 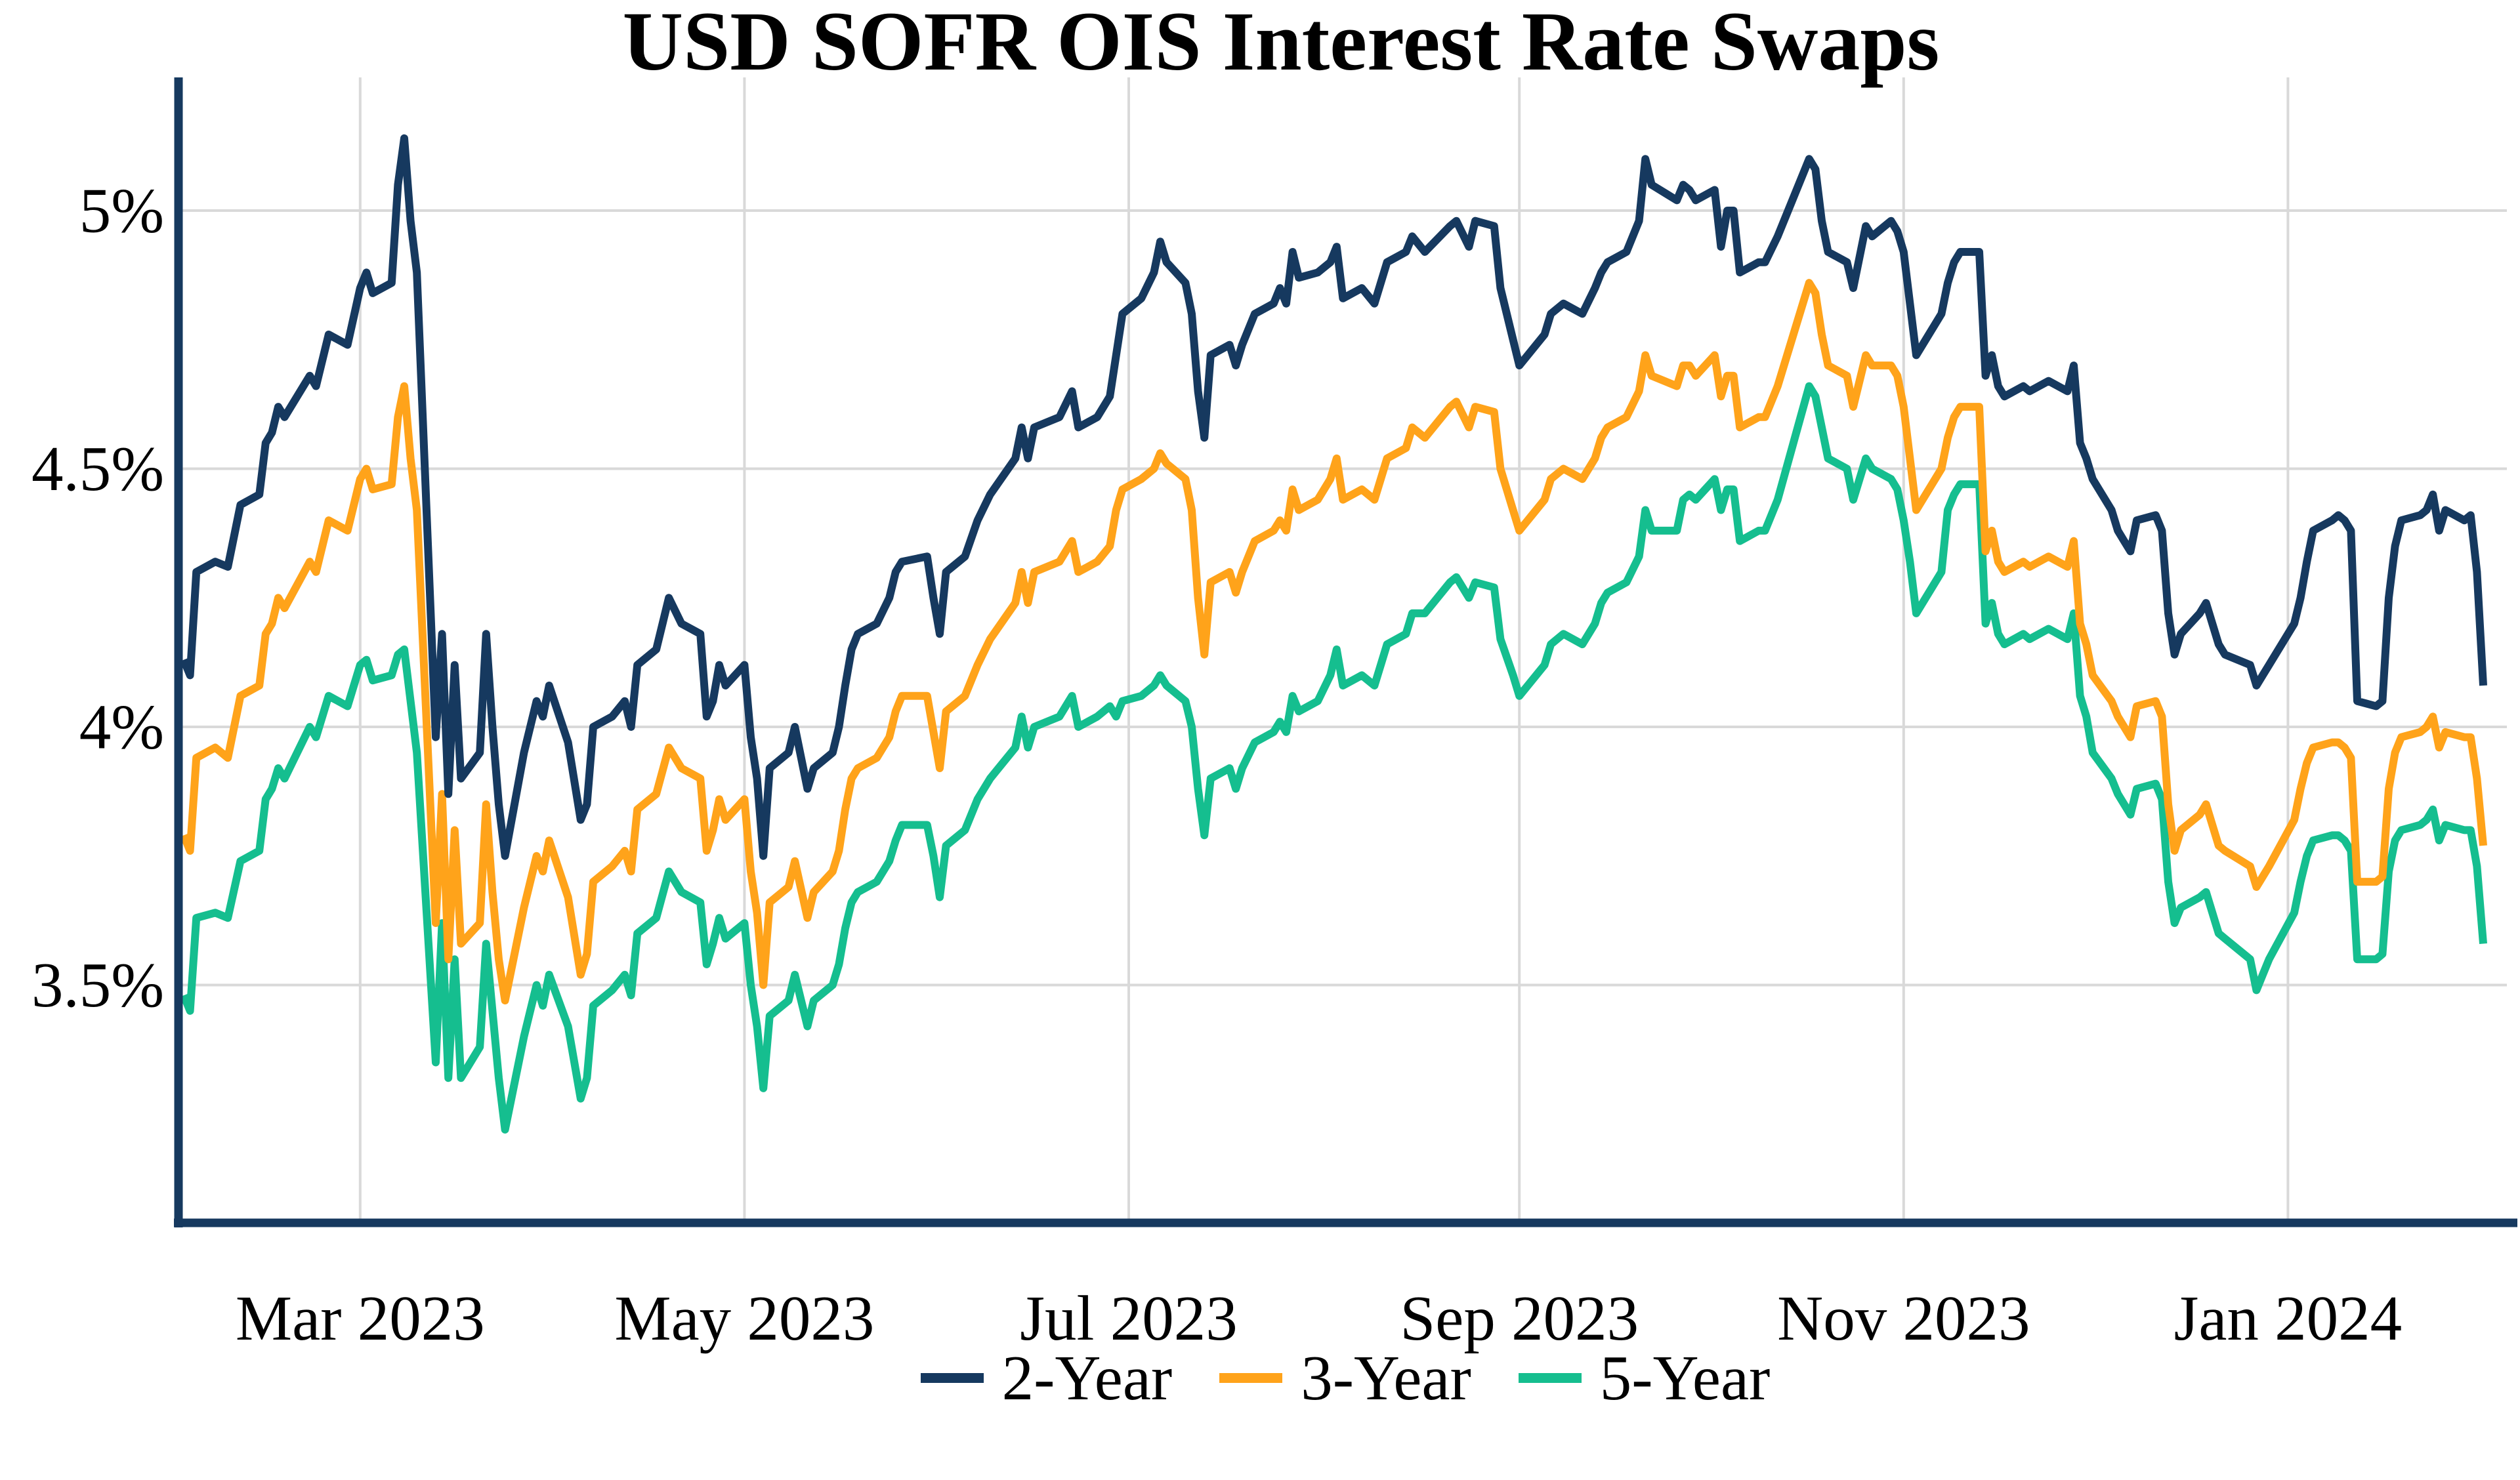 What do you see at coordinates (360, 1318) in the screenshot?
I see `x-tick-label-Mar 2023: Mar 2023` at bounding box center [360, 1318].